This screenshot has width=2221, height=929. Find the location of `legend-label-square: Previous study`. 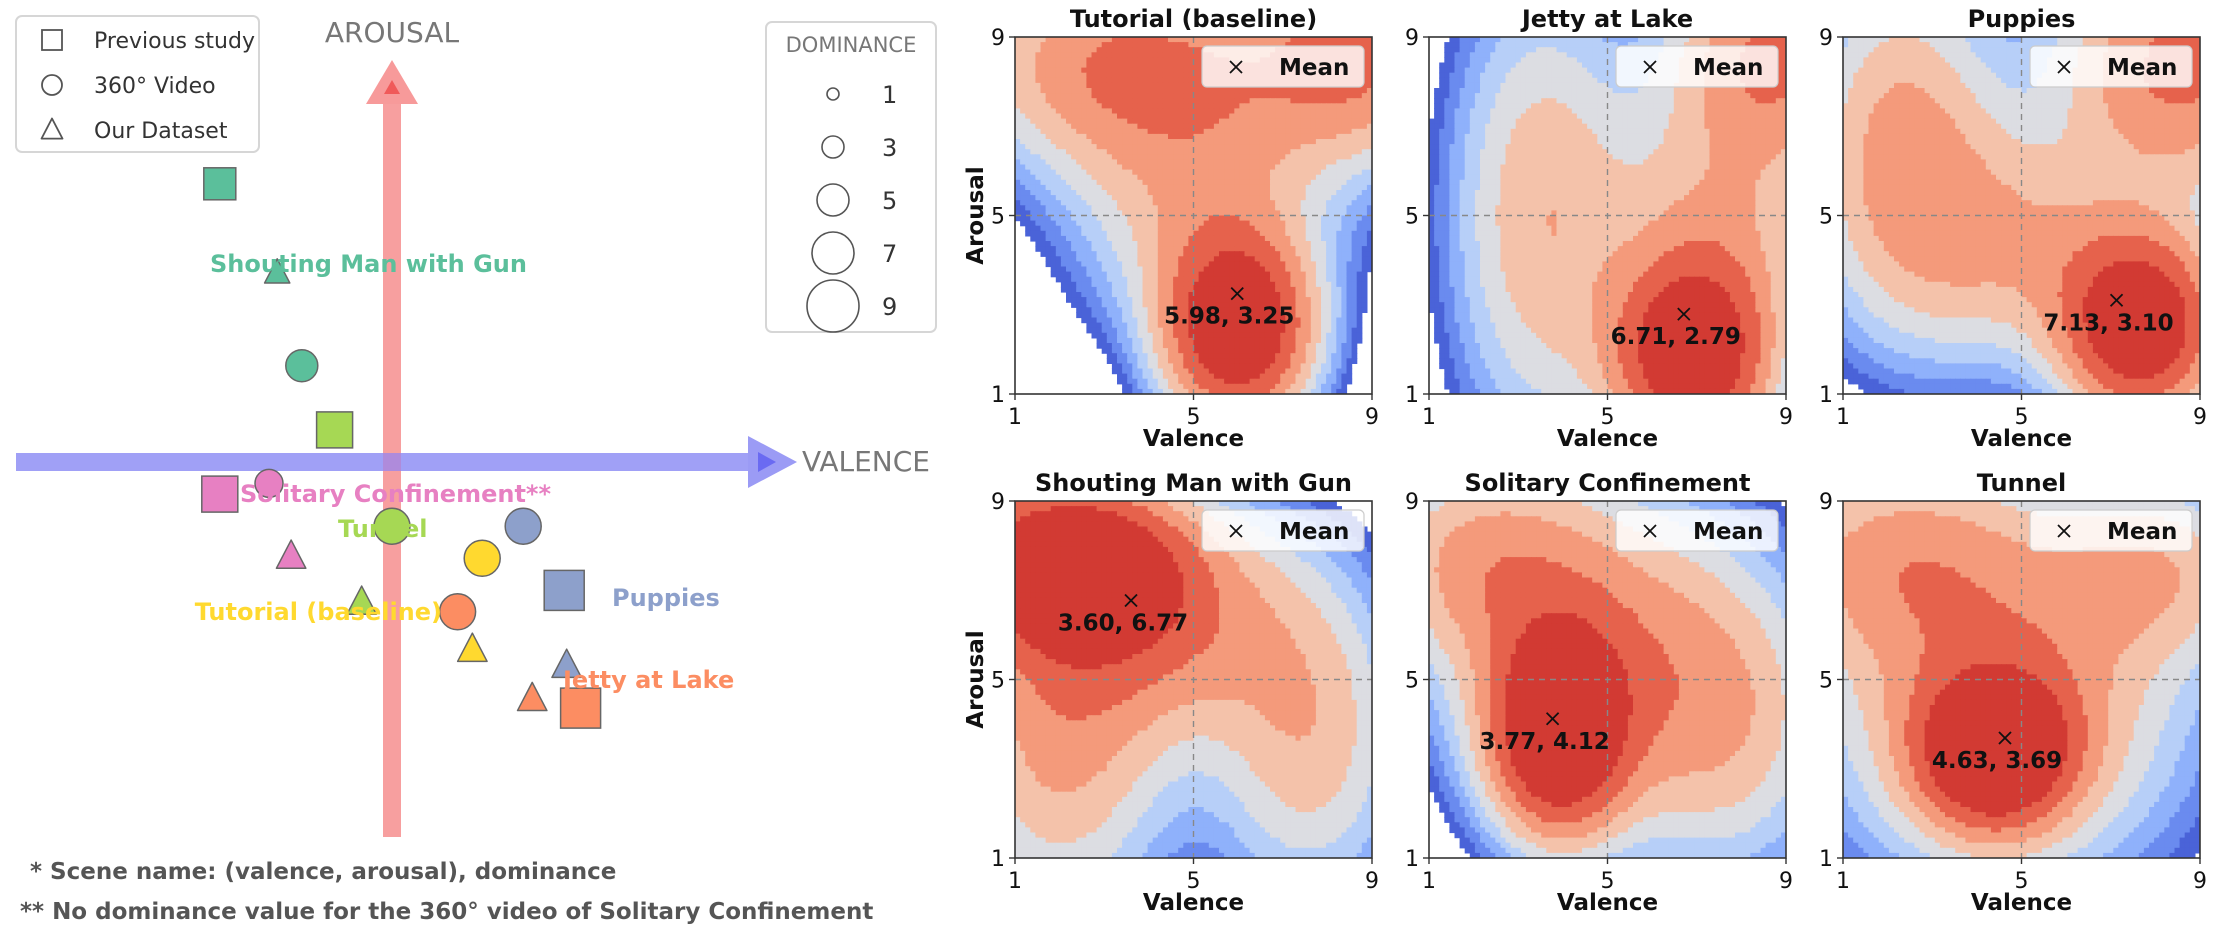

legend-label-square: Previous study is located at coordinates (174, 41).